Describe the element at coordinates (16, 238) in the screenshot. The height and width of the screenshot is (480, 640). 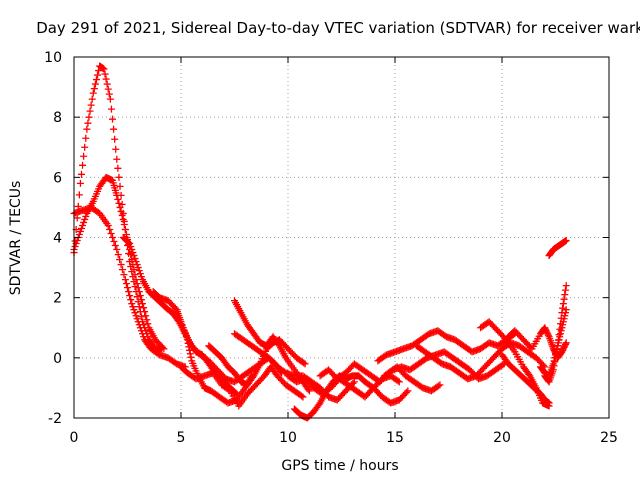
I see `y-axis-title: SDTVAR / TECUs` at that location.